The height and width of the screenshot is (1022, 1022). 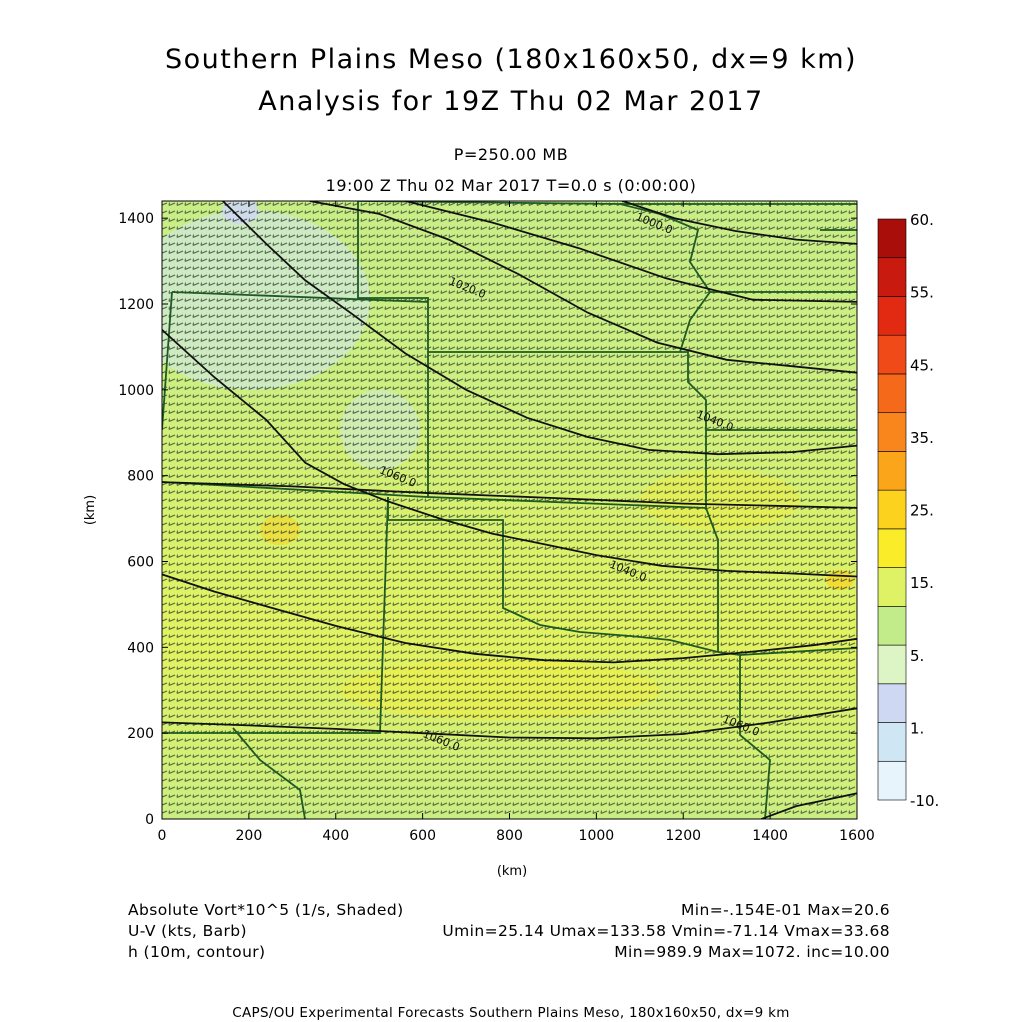 What do you see at coordinates (197, 952) in the screenshot?
I see `height-label: h (10m, contour)` at bounding box center [197, 952].